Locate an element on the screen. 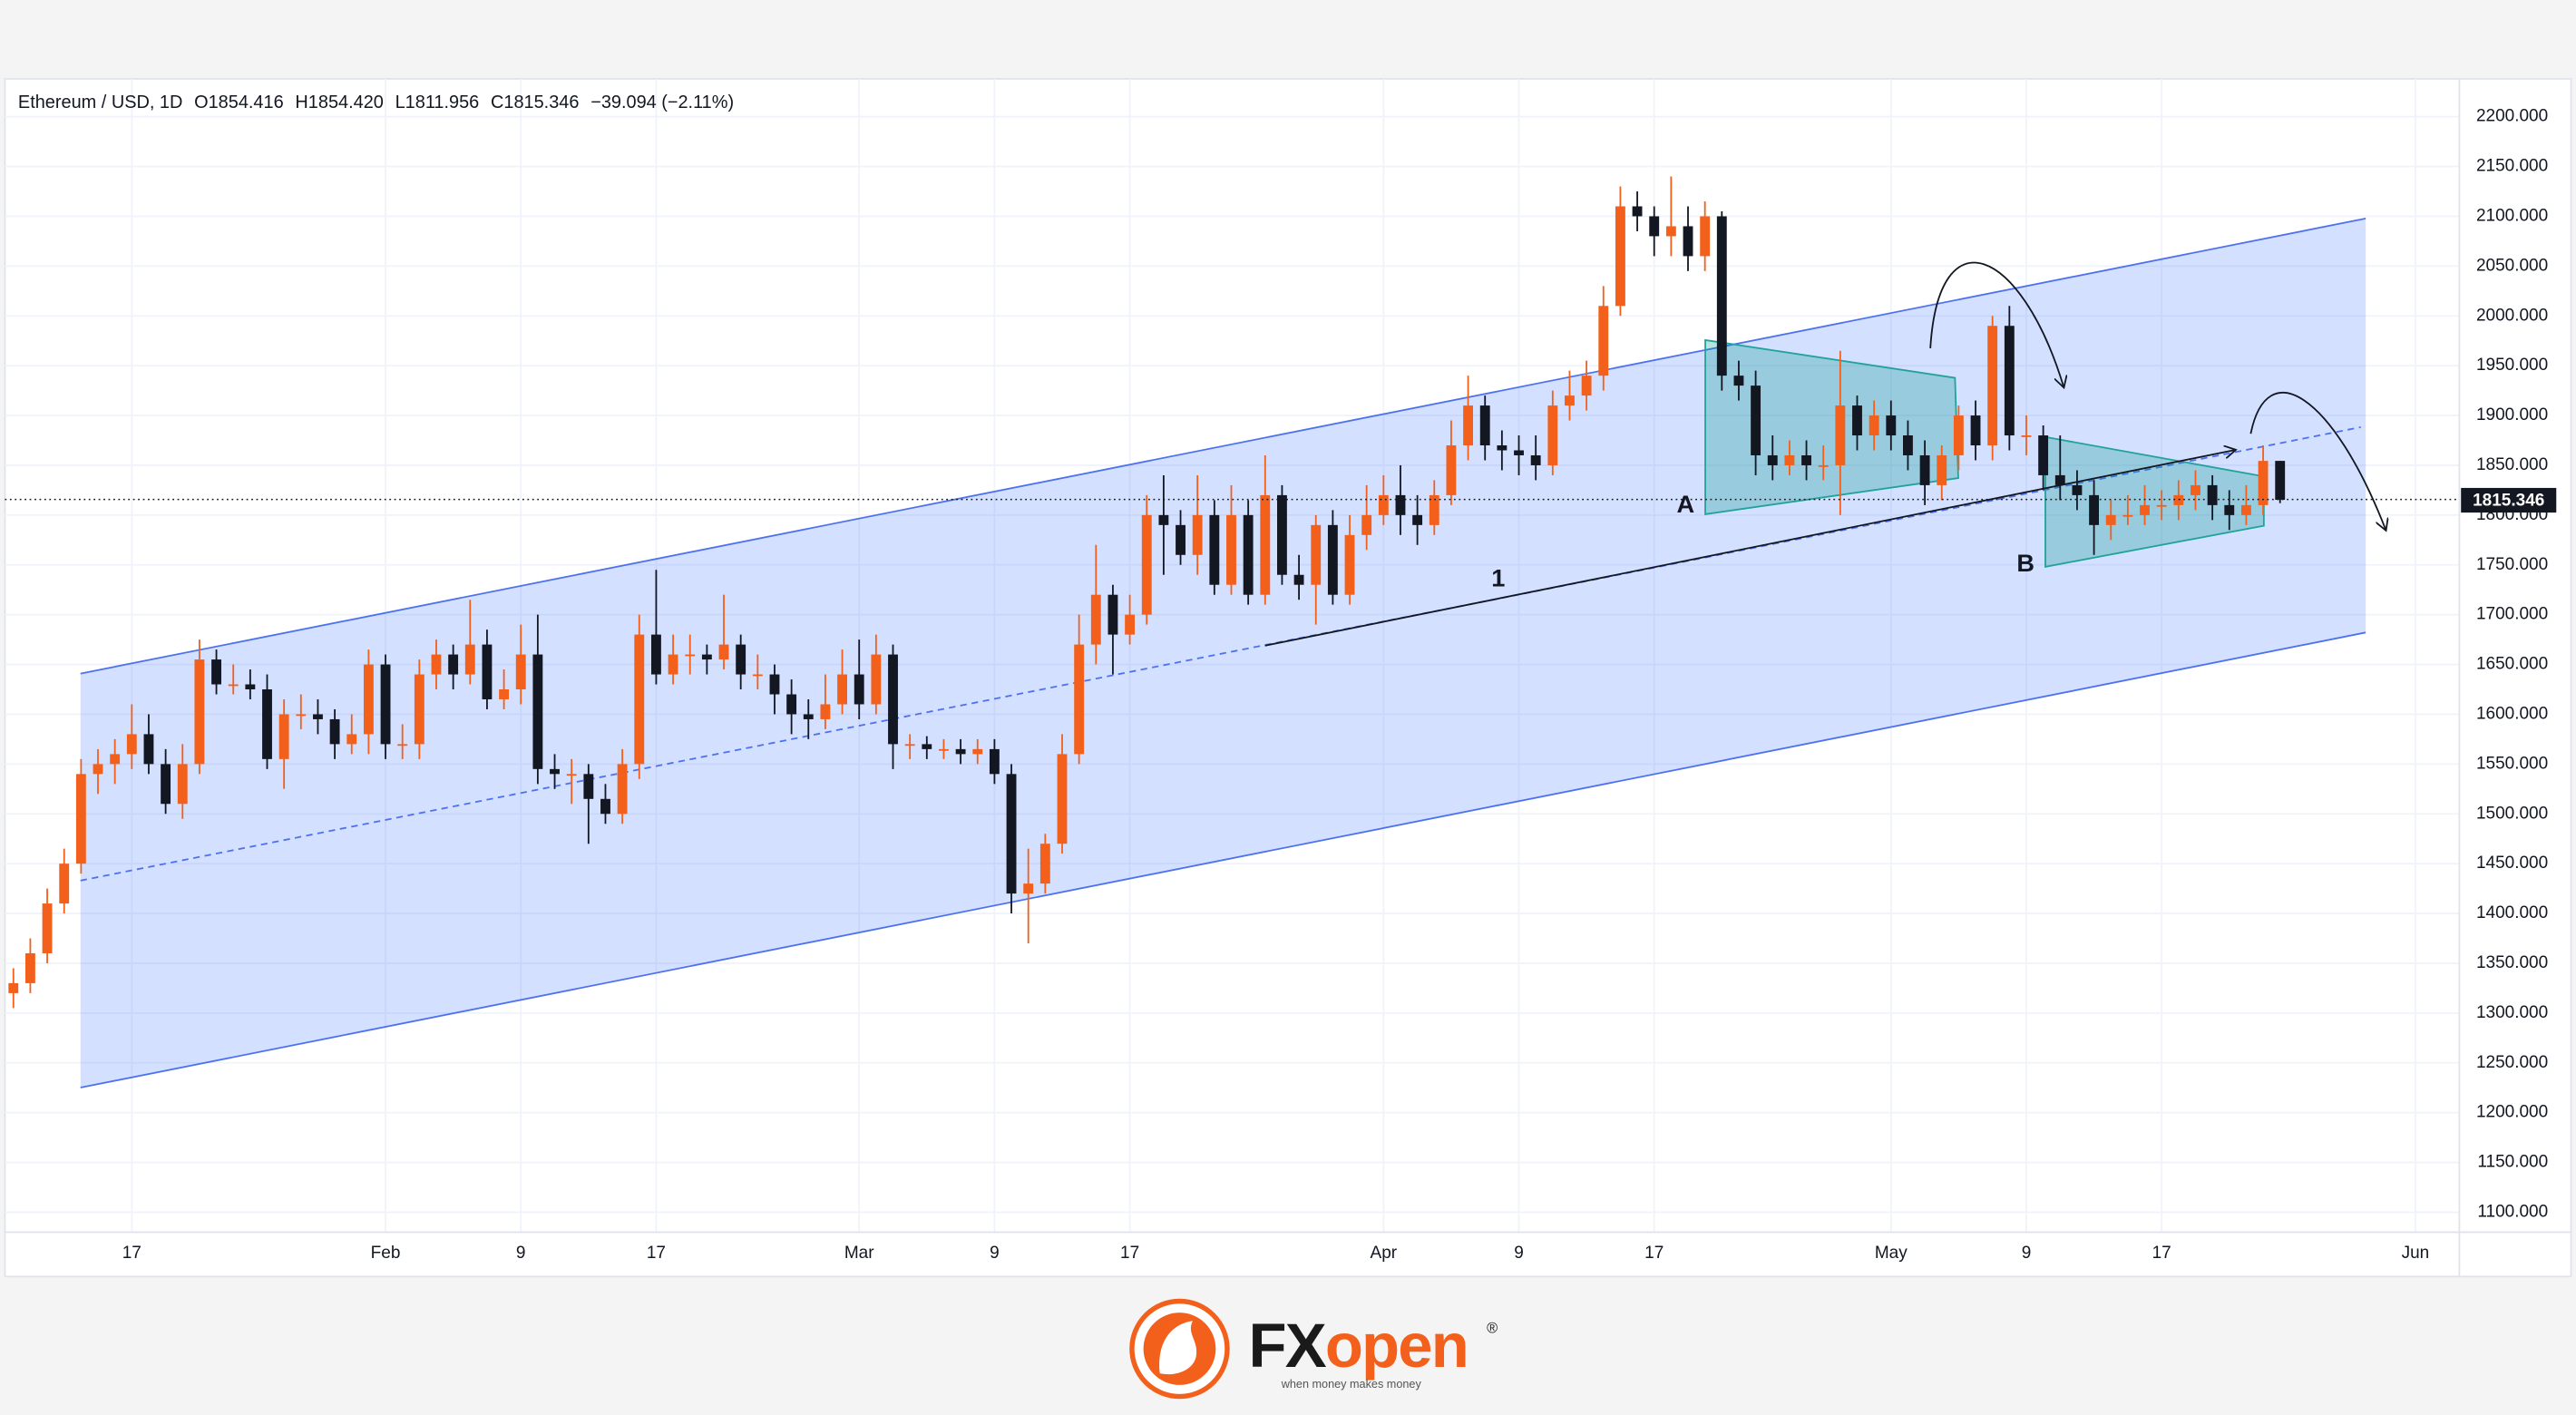 The image size is (2576, 1415). x-tick-label: Feb is located at coordinates (386, 1253).